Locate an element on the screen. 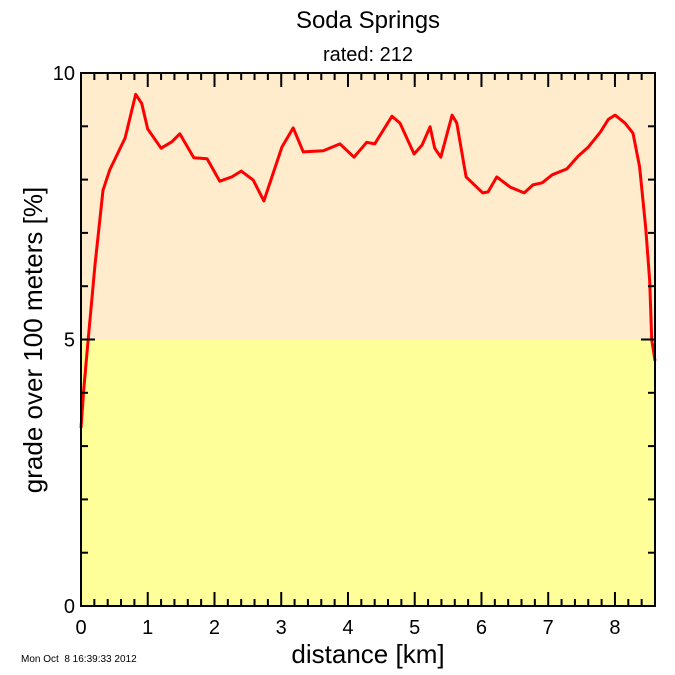 This screenshot has width=675, height=675. x-tick-label: 1 is located at coordinates (147, 628).